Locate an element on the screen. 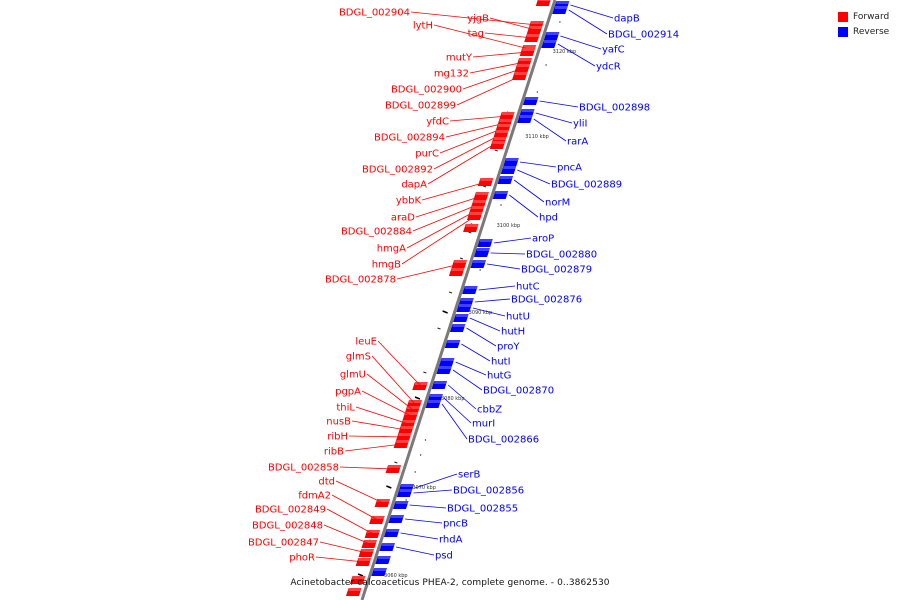 This screenshot has height=600, width=900. forward-gene-label: glmU is located at coordinates (353, 375).